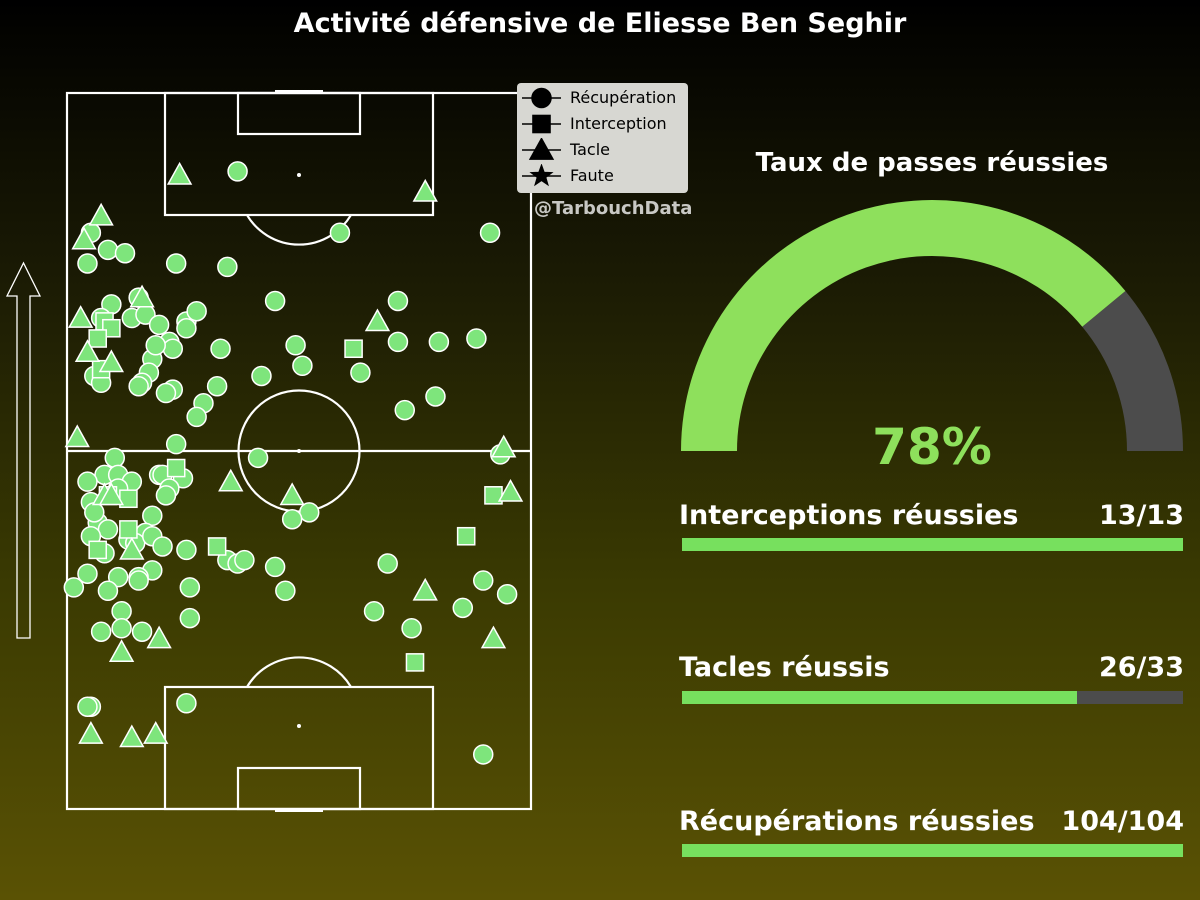 This screenshot has height=900, width=1200. Describe the element at coordinates (125, 253) in the screenshot. I see `circle-marker-récupération-5` at that location.